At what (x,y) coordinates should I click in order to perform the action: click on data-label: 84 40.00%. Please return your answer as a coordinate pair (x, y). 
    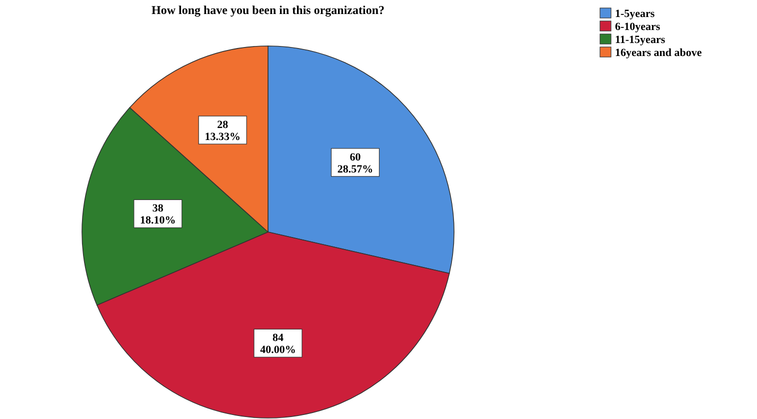
    Looking at the image, I should click on (278, 344).